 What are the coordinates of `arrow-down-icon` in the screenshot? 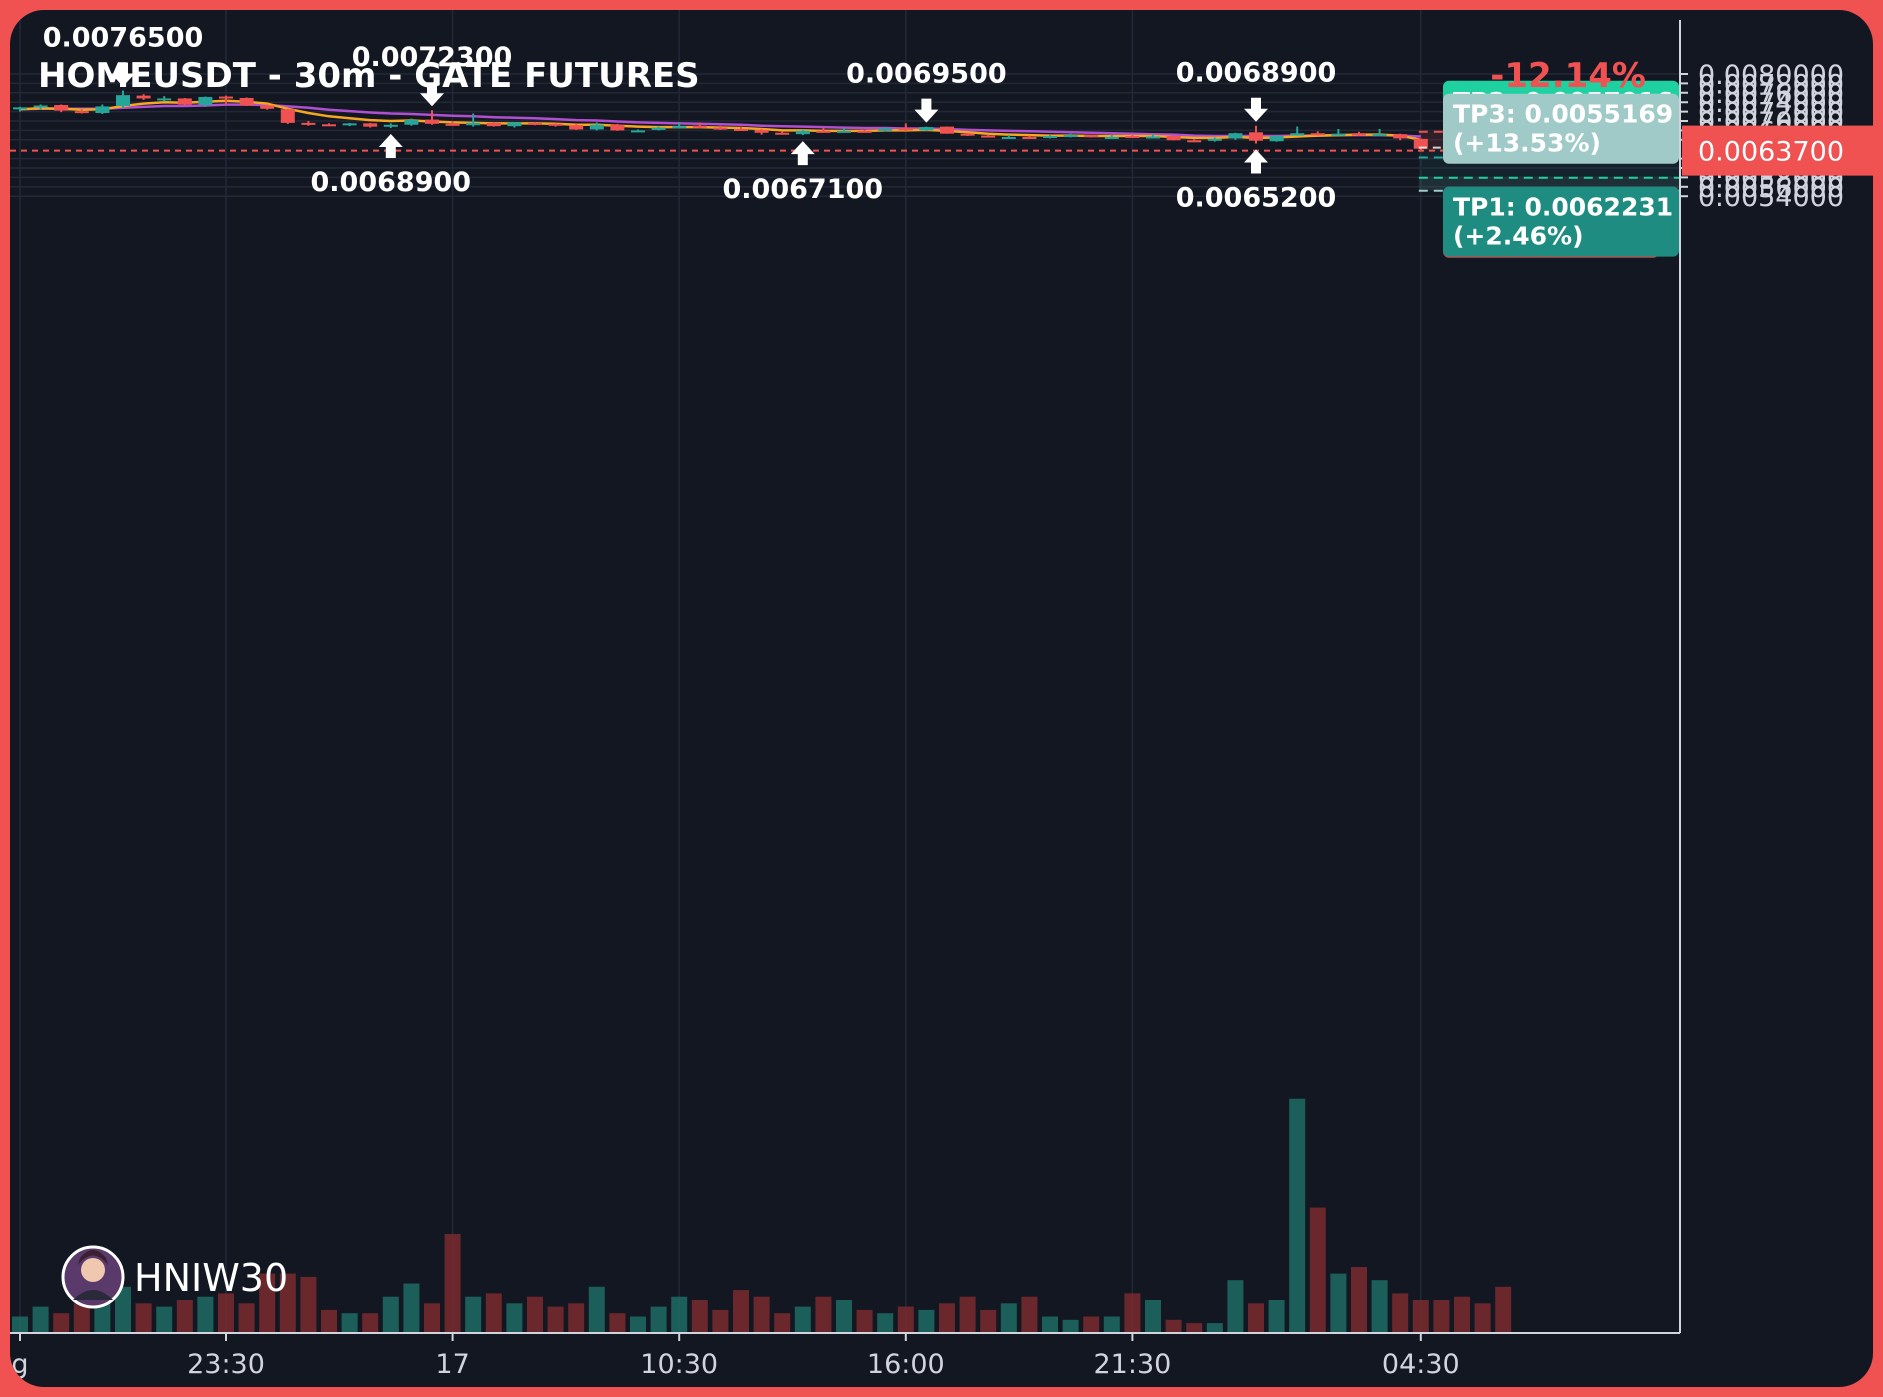 It's located at (926, 110).